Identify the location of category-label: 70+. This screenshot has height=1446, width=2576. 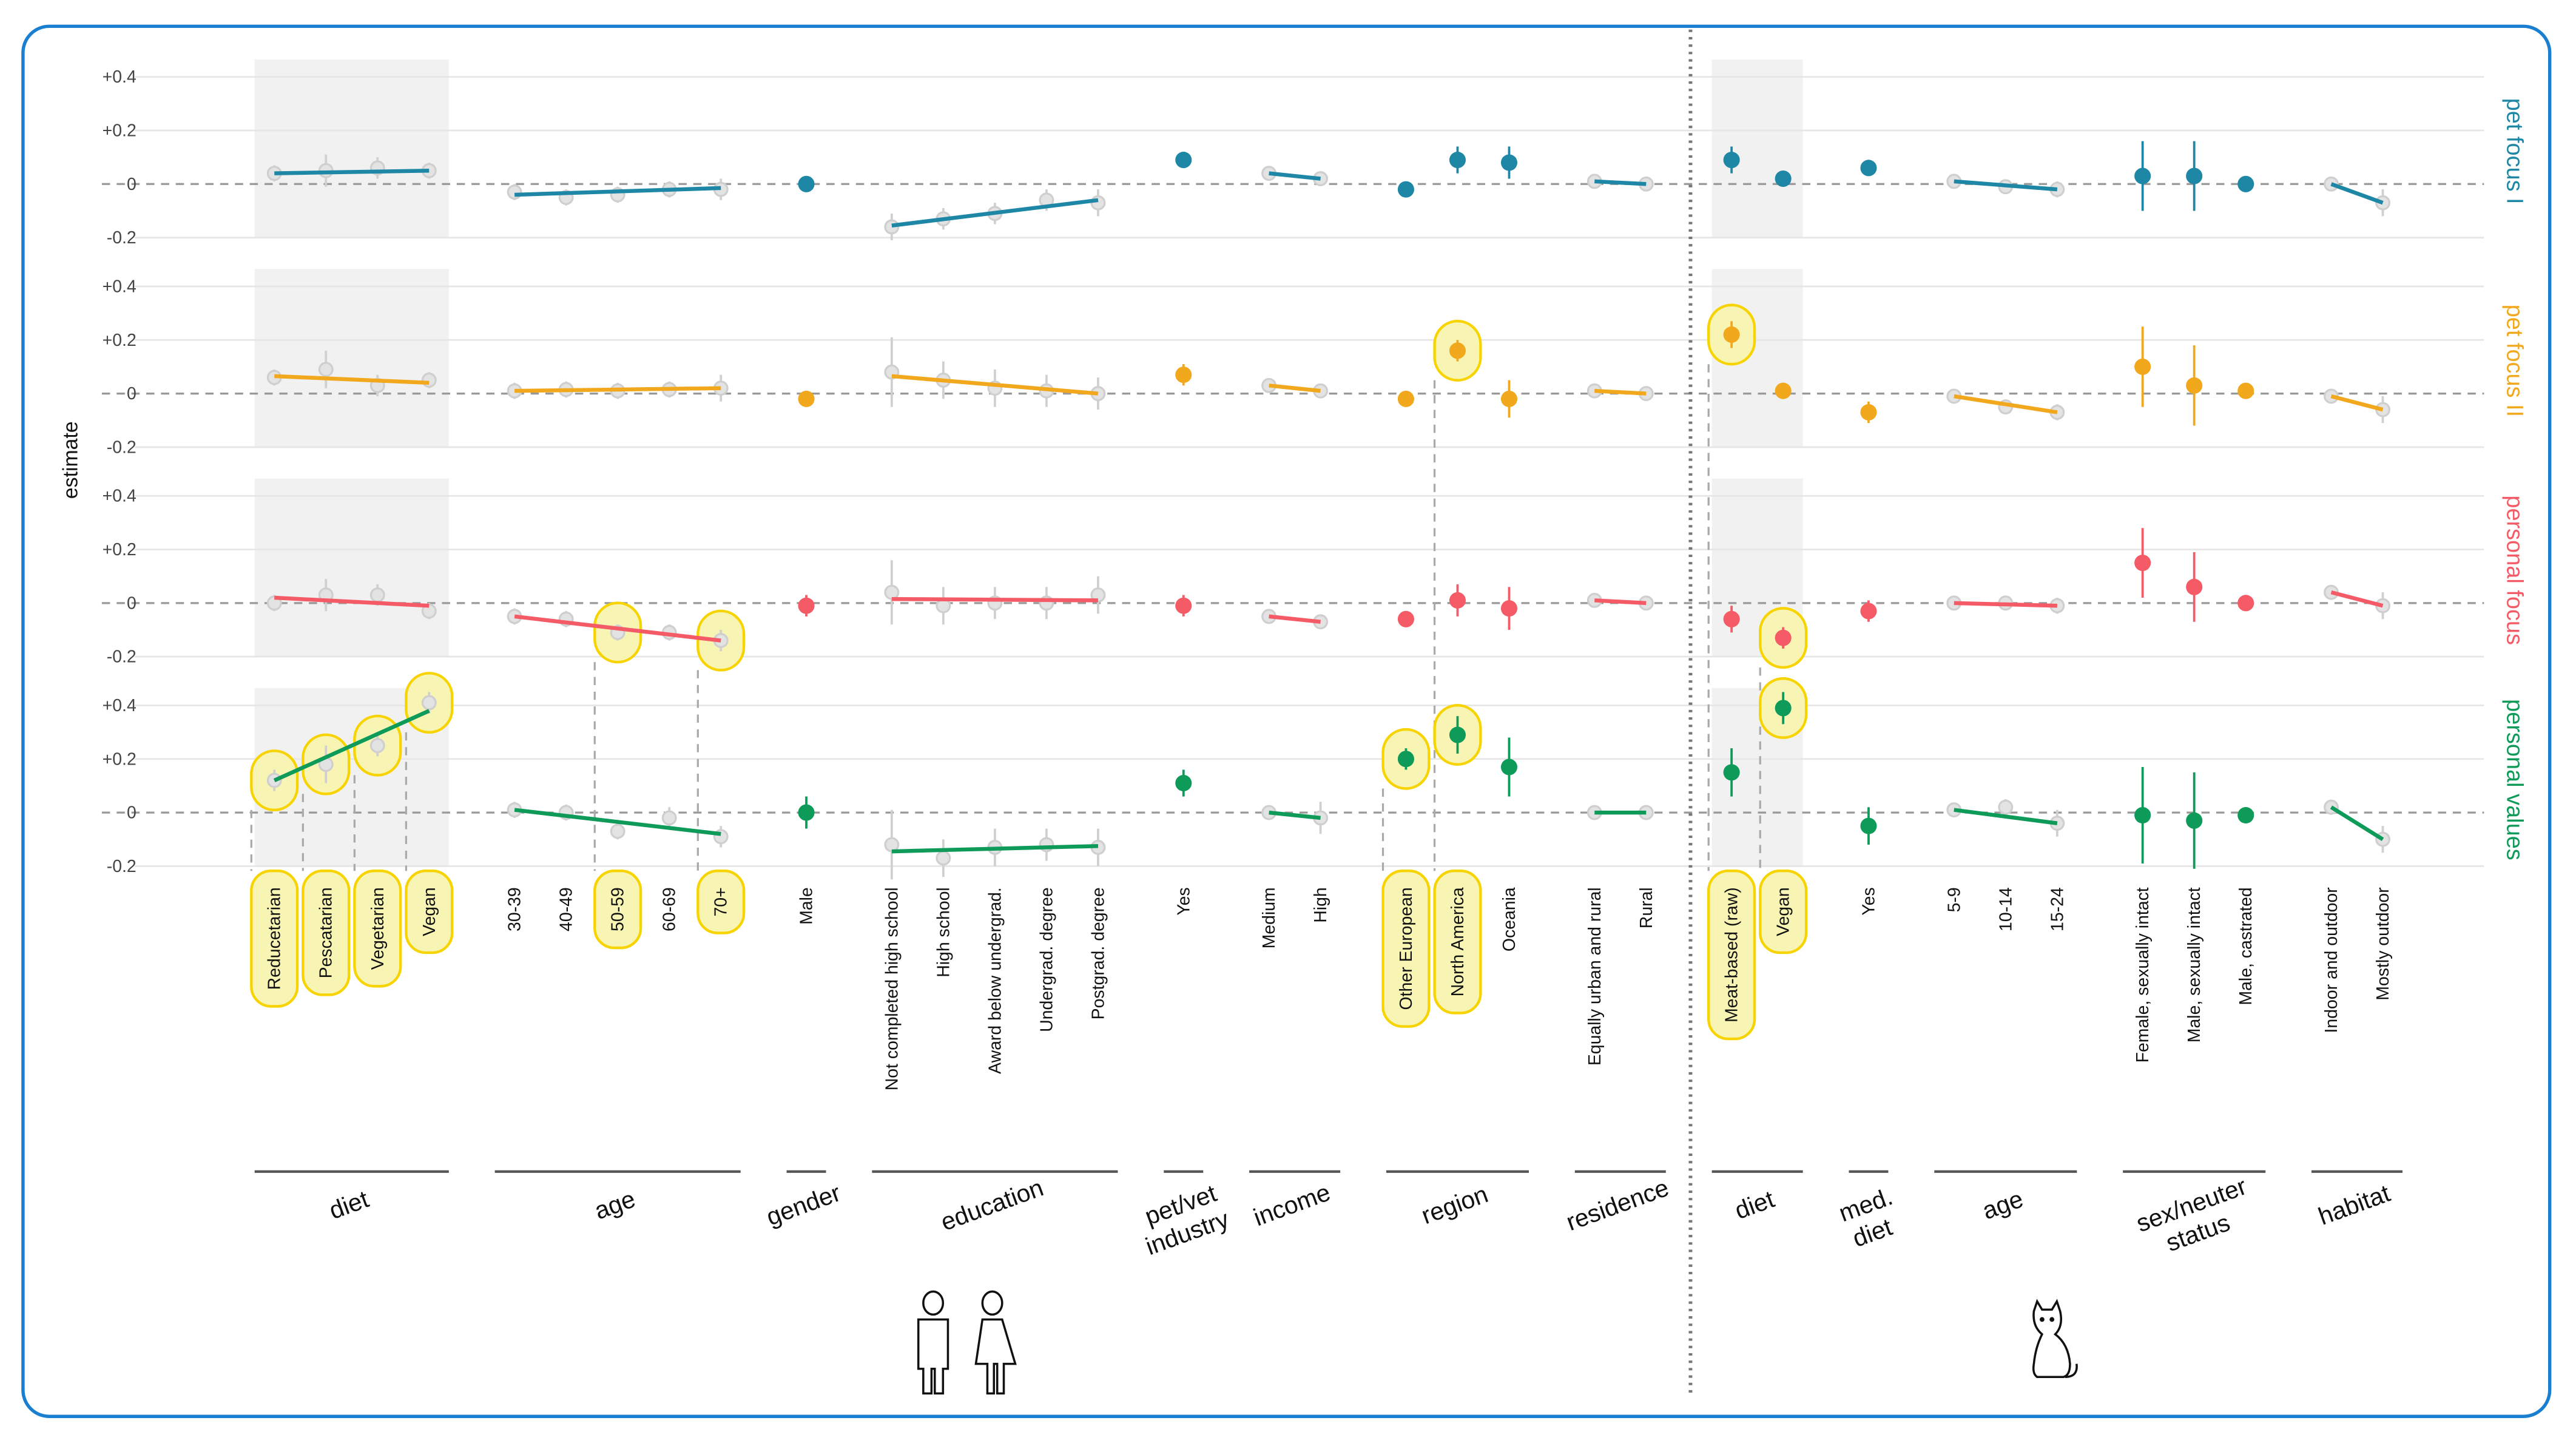
(721, 901).